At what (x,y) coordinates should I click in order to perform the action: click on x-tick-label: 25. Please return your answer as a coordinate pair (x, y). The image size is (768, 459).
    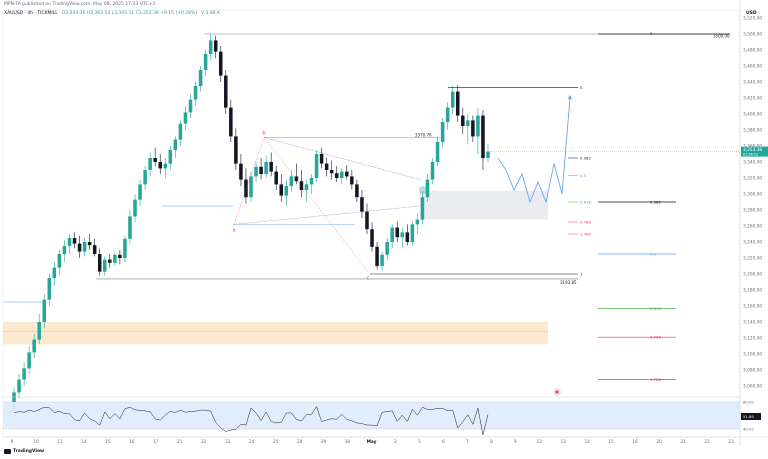
    Looking at the image, I should click on (276, 442).